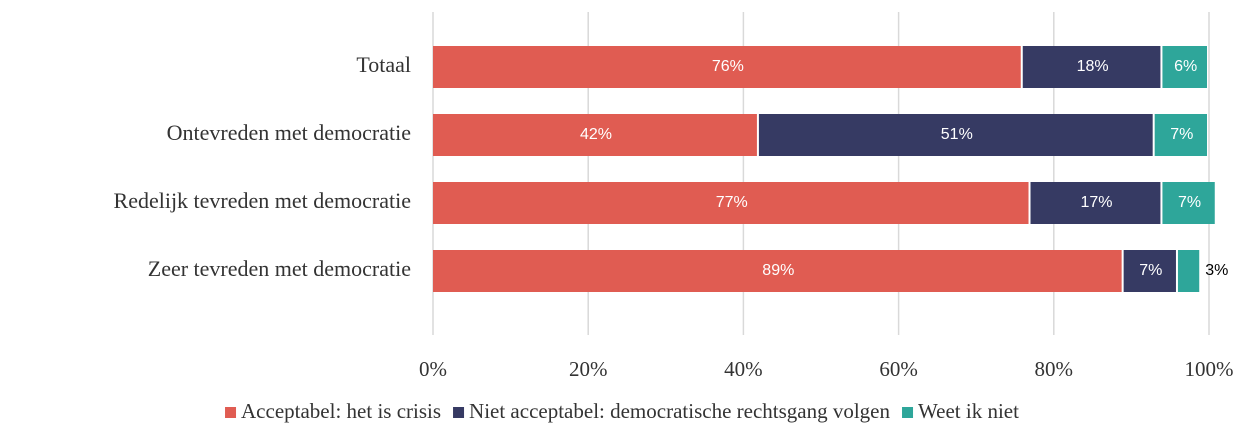 The width and height of the screenshot is (1244, 436). I want to click on value-label: 17%, so click(1096, 202).